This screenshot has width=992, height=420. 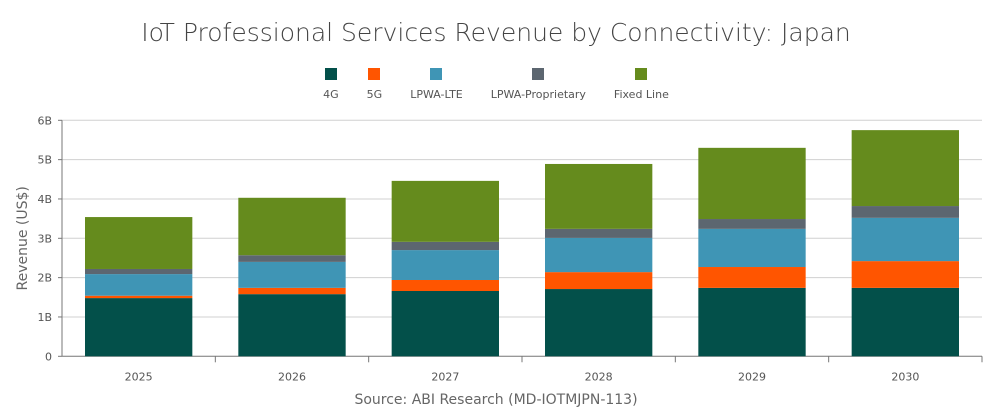 I want to click on x-tick-label: 2025, so click(x=139, y=376).